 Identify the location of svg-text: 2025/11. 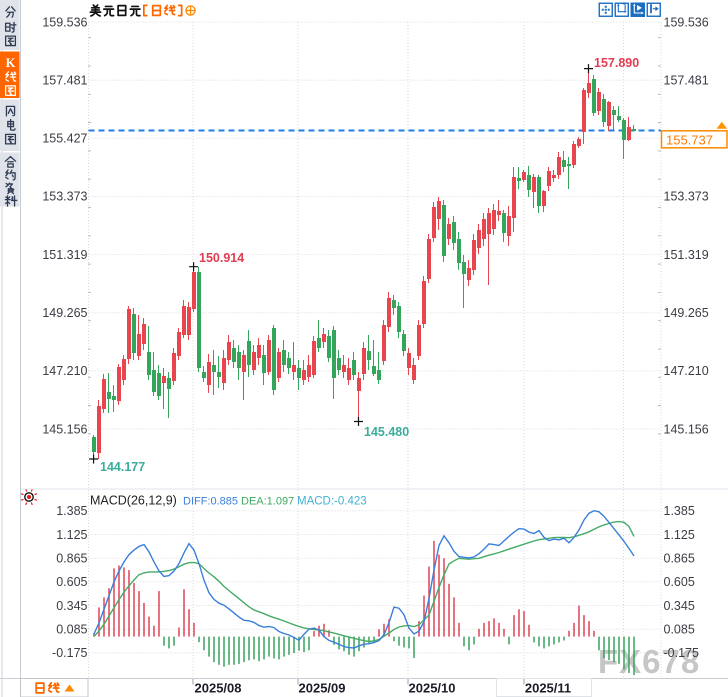
(548, 688).